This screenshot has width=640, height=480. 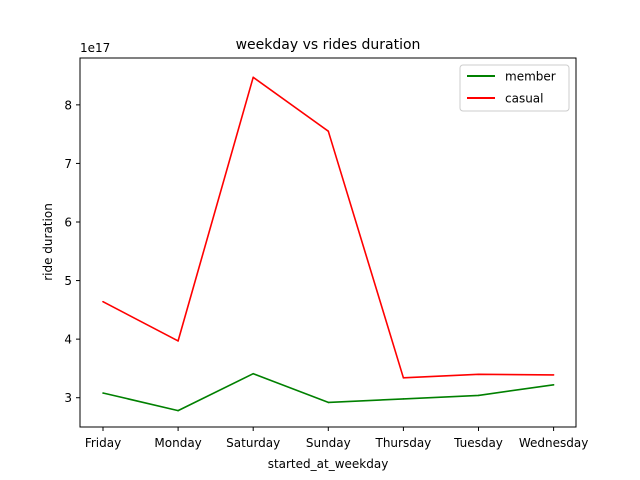 What do you see at coordinates (530, 77) in the screenshot?
I see `legend-label-member: member` at bounding box center [530, 77].